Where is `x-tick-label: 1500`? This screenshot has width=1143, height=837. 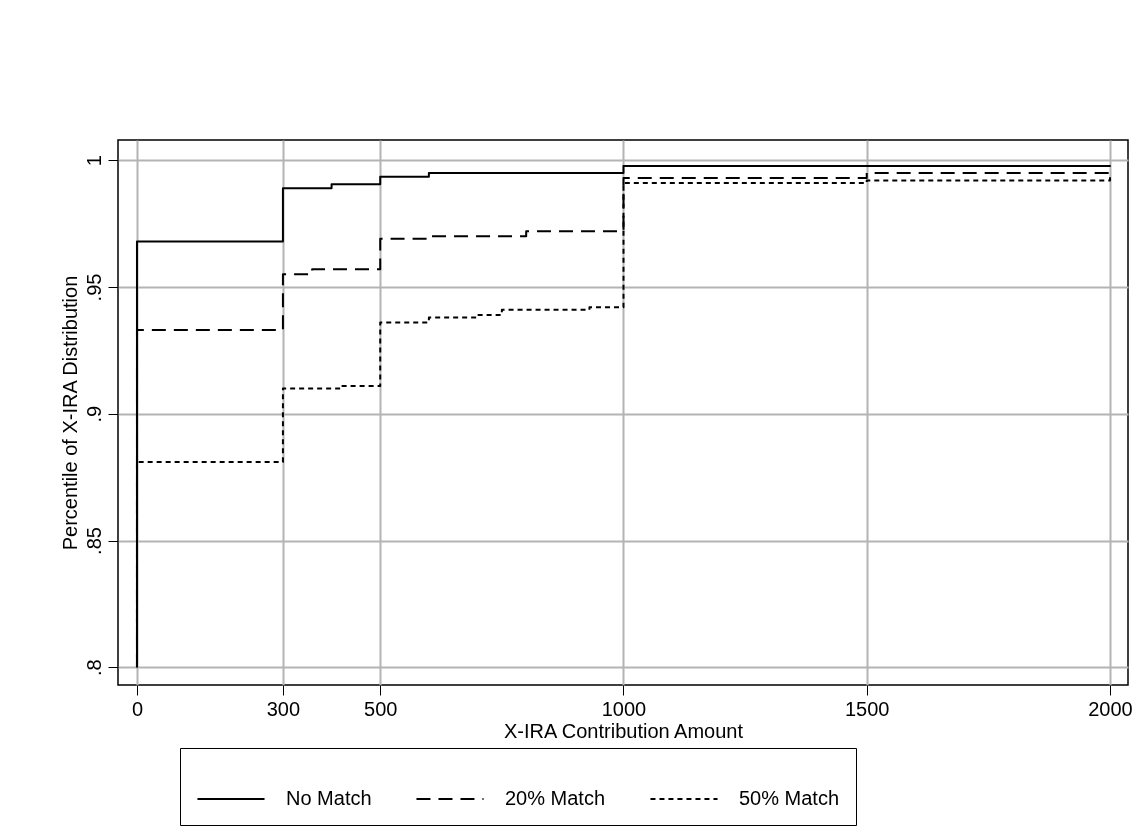 x-tick-label: 1500 is located at coordinates (867, 708).